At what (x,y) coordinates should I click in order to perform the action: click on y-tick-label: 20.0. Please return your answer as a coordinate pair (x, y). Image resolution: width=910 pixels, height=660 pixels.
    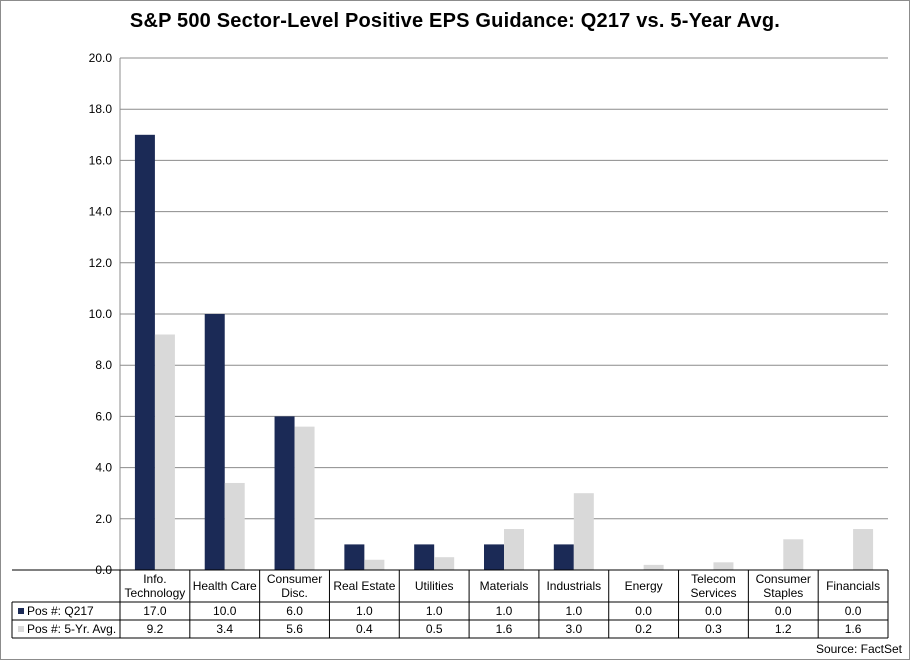
    Looking at the image, I should click on (101, 58).